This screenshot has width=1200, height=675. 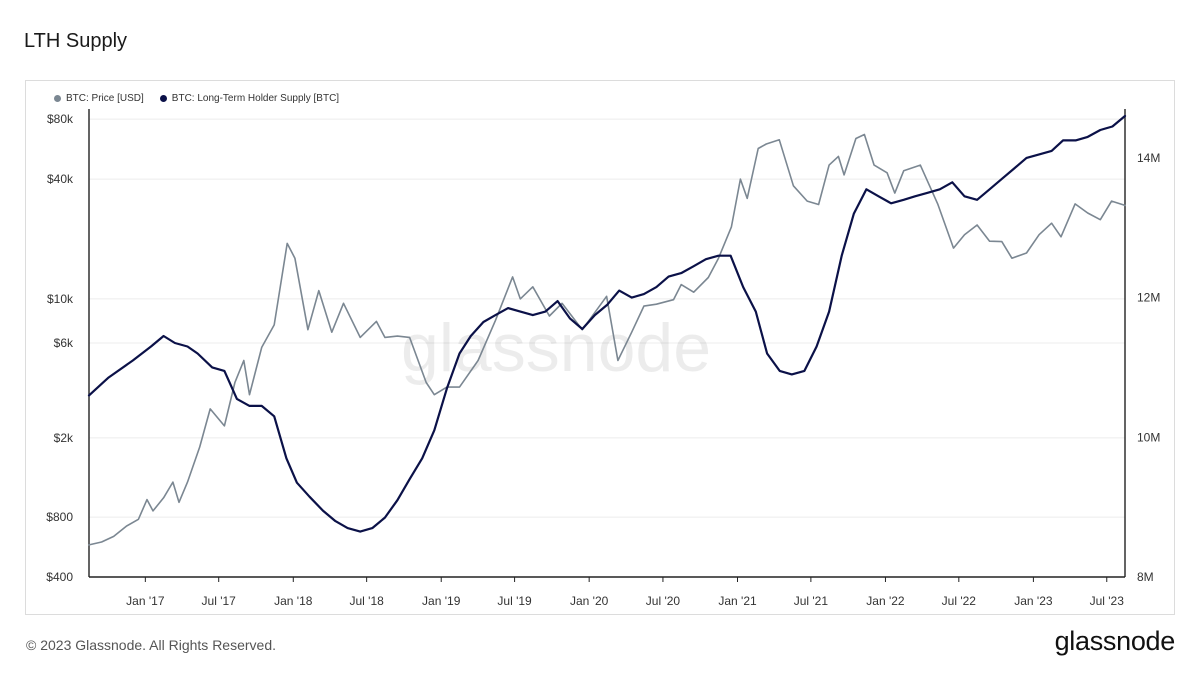 What do you see at coordinates (514, 601) in the screenshot?
I see `x-tick-label: Jul '19` at bounding box center [514, 601].